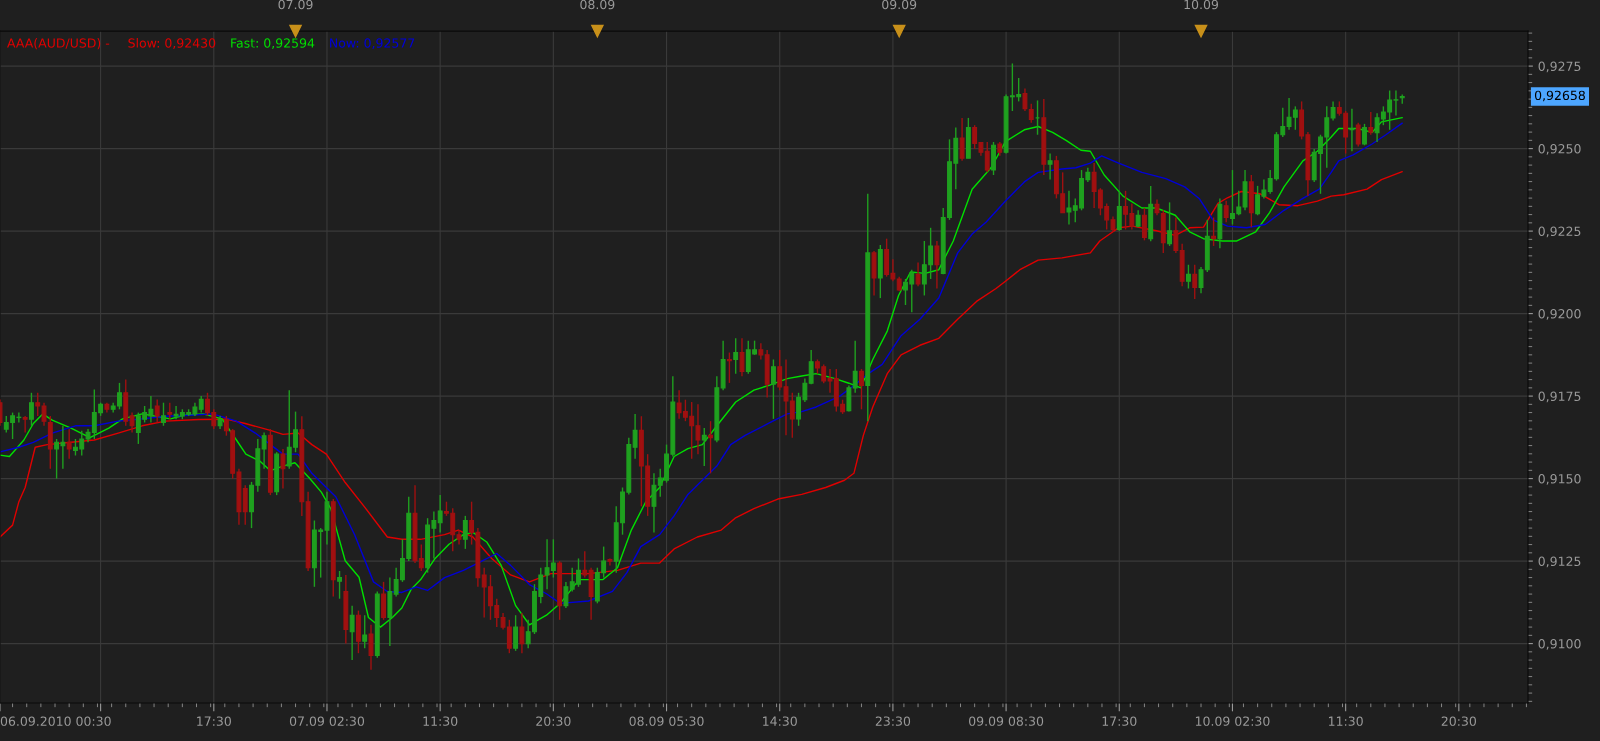  What do you see at coordinates (1559, 479) in the screenshot?
I see `y-tick-label: 0,9150` at bounding box center [1559, 479].